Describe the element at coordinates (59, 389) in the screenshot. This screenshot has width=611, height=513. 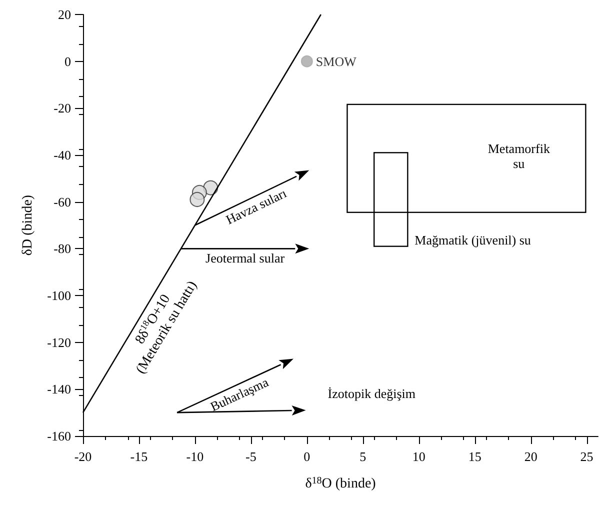
I see `y-tick-label: -140` at that location.